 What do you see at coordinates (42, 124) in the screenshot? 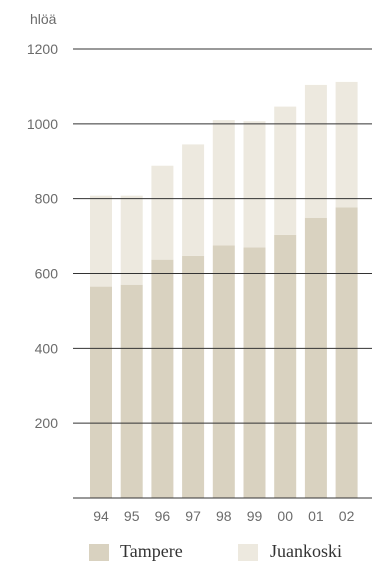
I see `y-tick-label: 1000` at bounding box center [42, 124].